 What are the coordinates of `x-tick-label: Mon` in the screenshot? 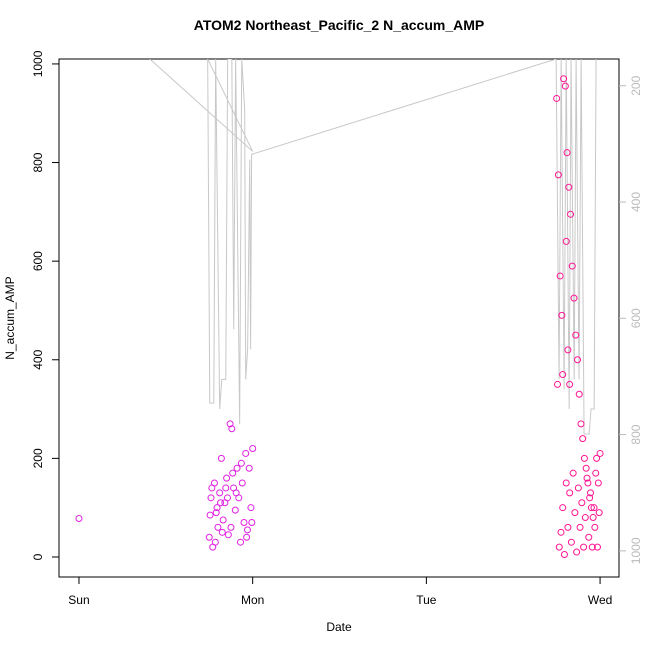 It's located at (252, 600).